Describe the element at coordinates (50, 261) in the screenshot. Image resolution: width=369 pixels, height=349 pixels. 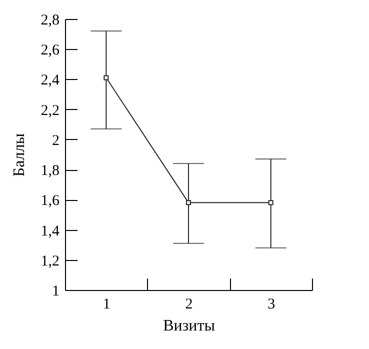
I see `y-tick-label: 1,2` at that location.